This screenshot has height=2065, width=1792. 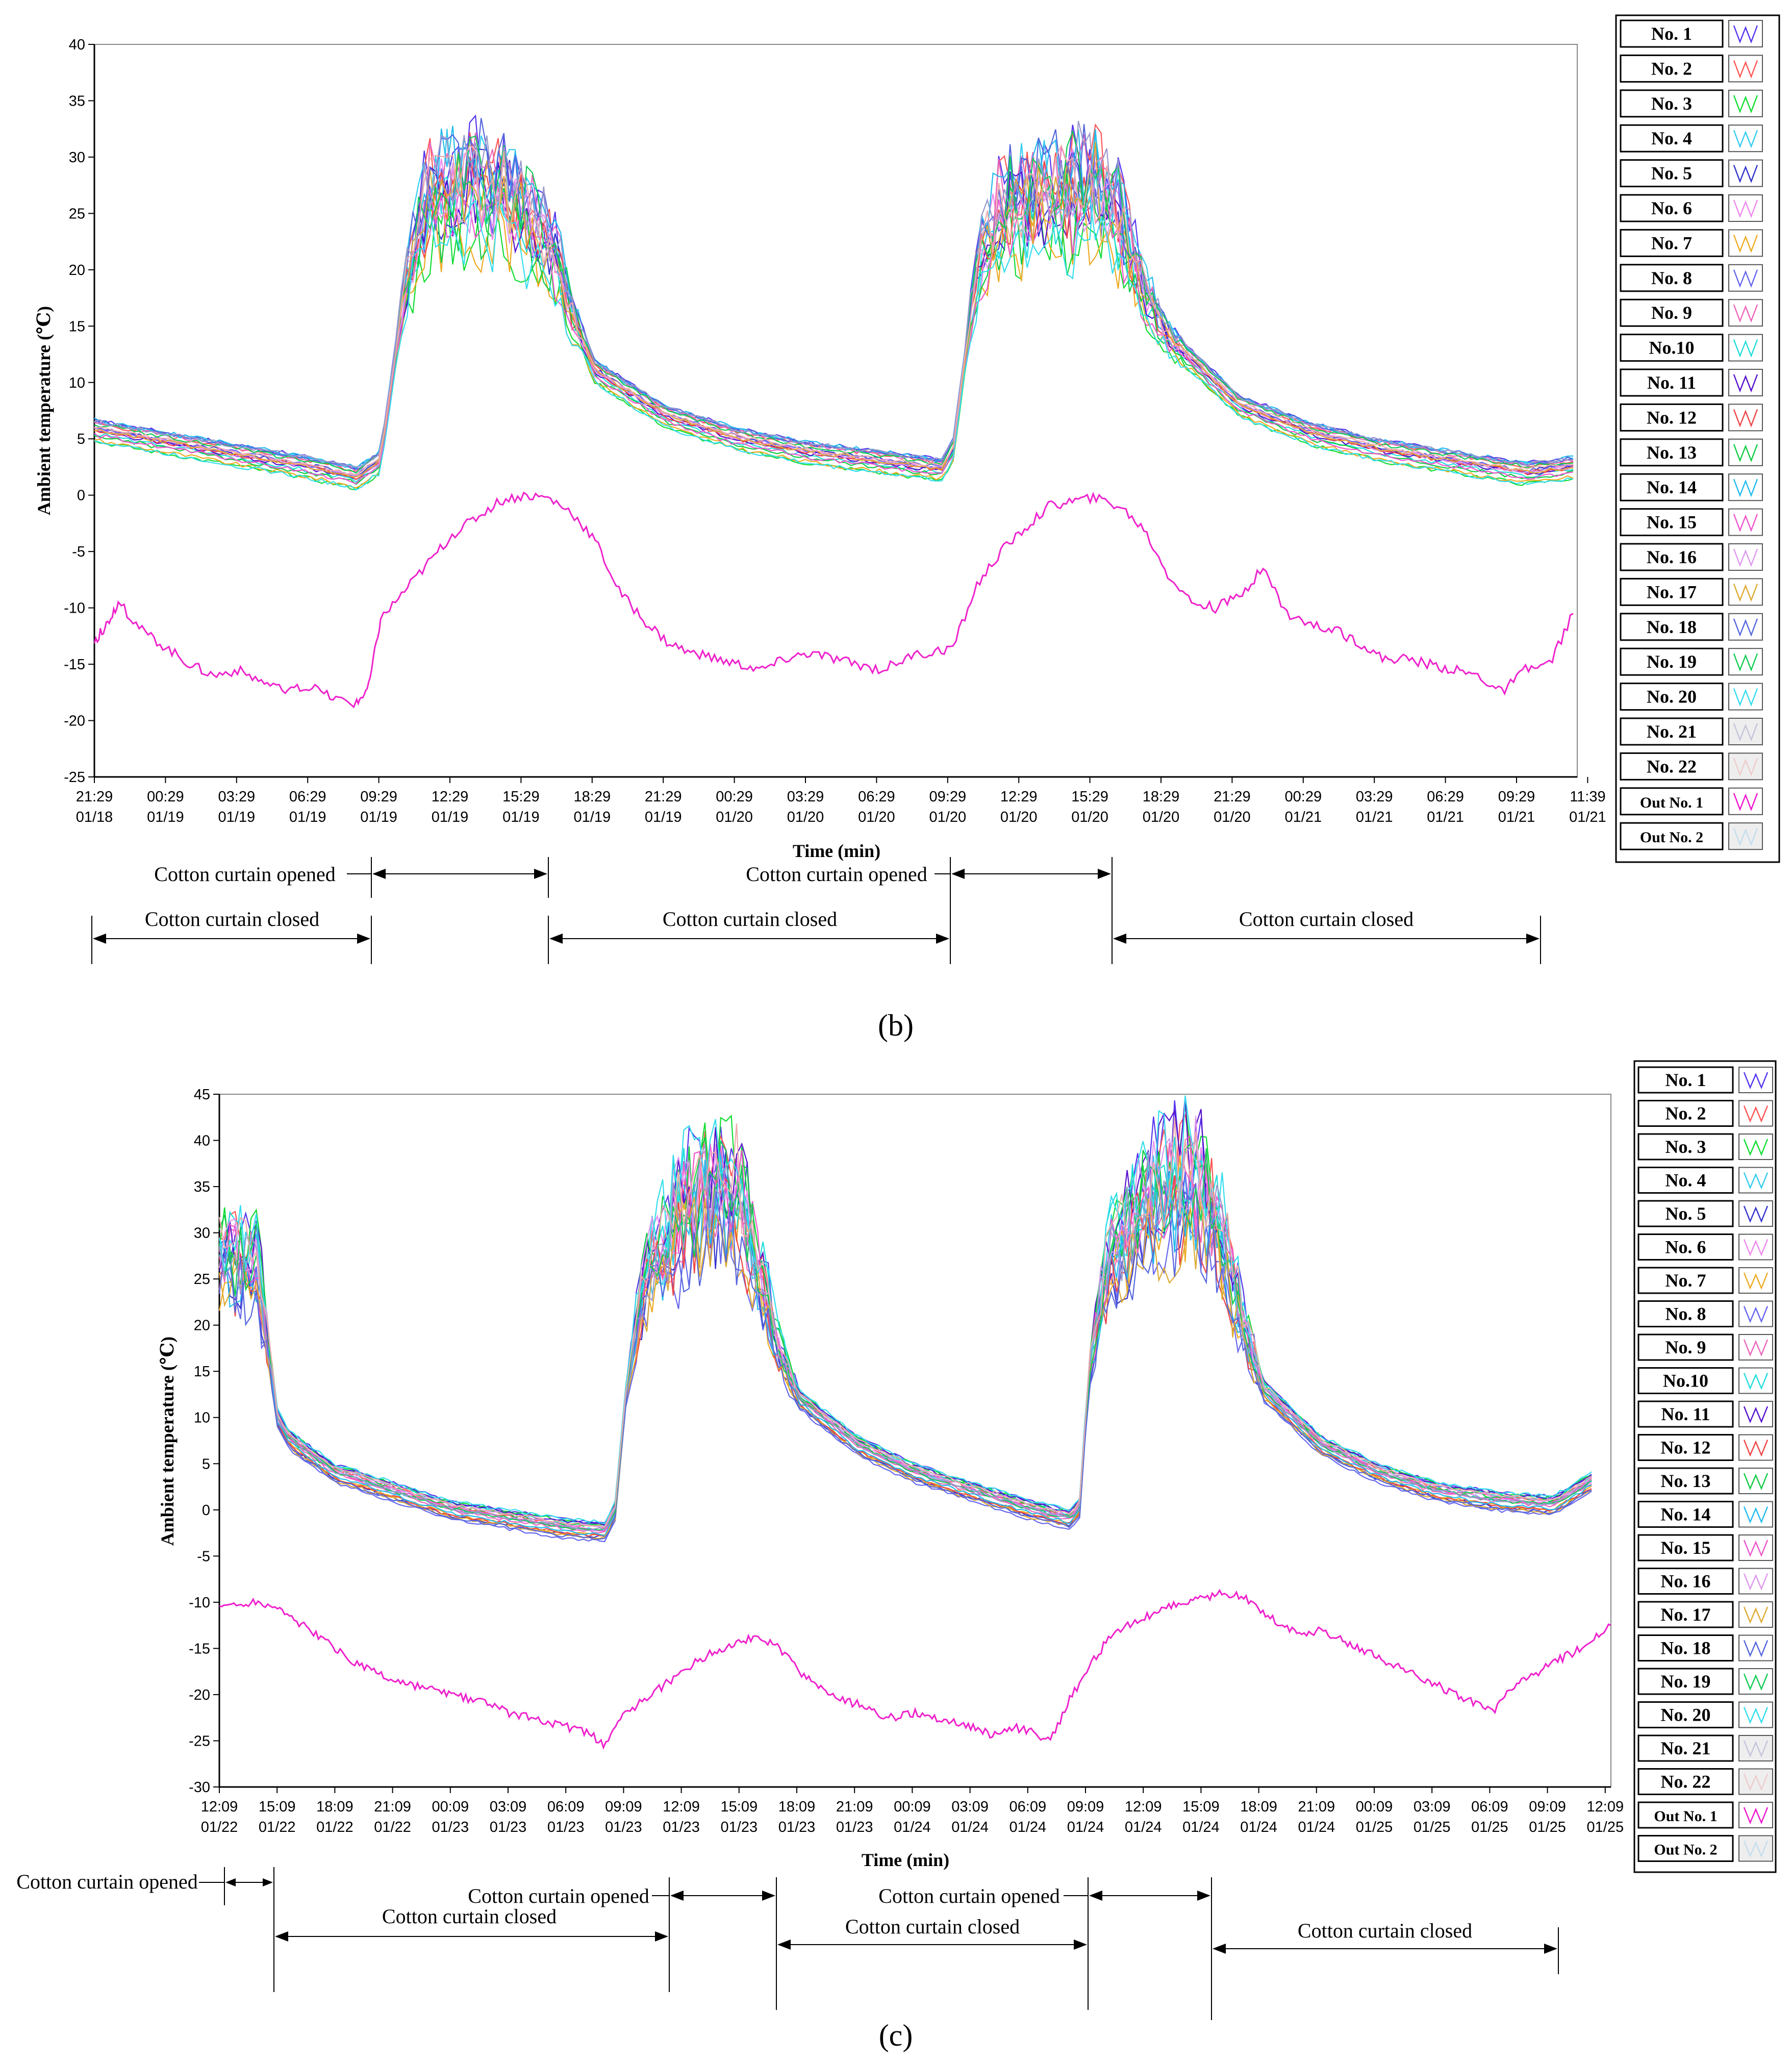 I want to click on x-tick-date: 01/19, so click(x=592, y=817).